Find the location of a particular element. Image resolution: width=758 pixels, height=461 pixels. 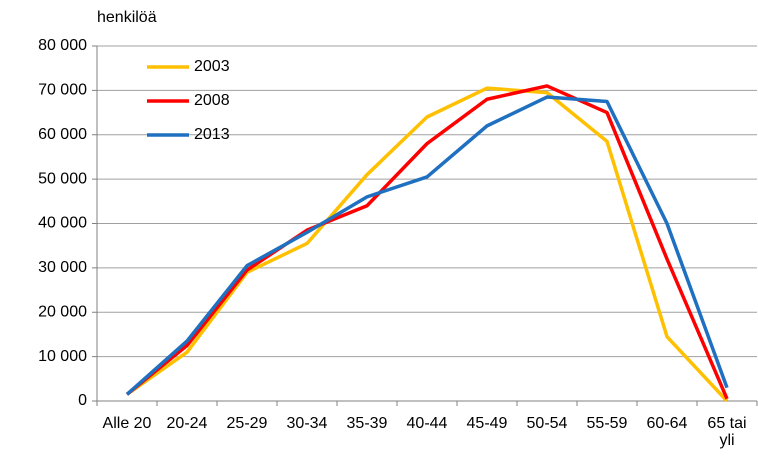

x-tick-label: 30-34 is located at coordinates (307, 423).